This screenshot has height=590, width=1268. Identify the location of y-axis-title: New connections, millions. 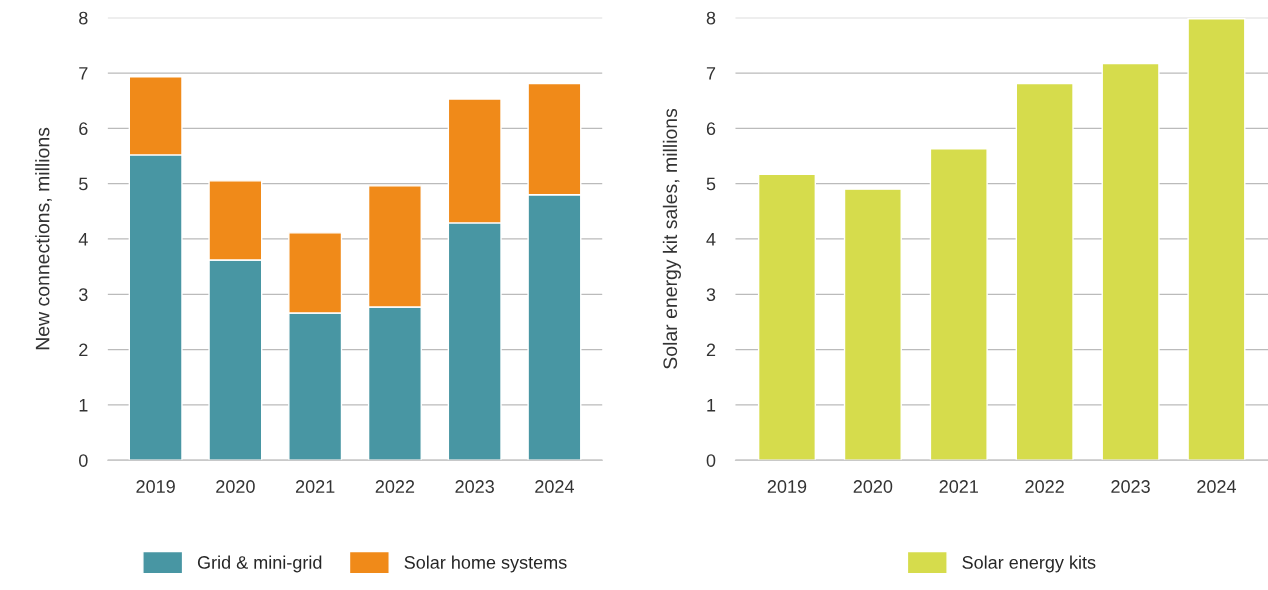
(43, 238).